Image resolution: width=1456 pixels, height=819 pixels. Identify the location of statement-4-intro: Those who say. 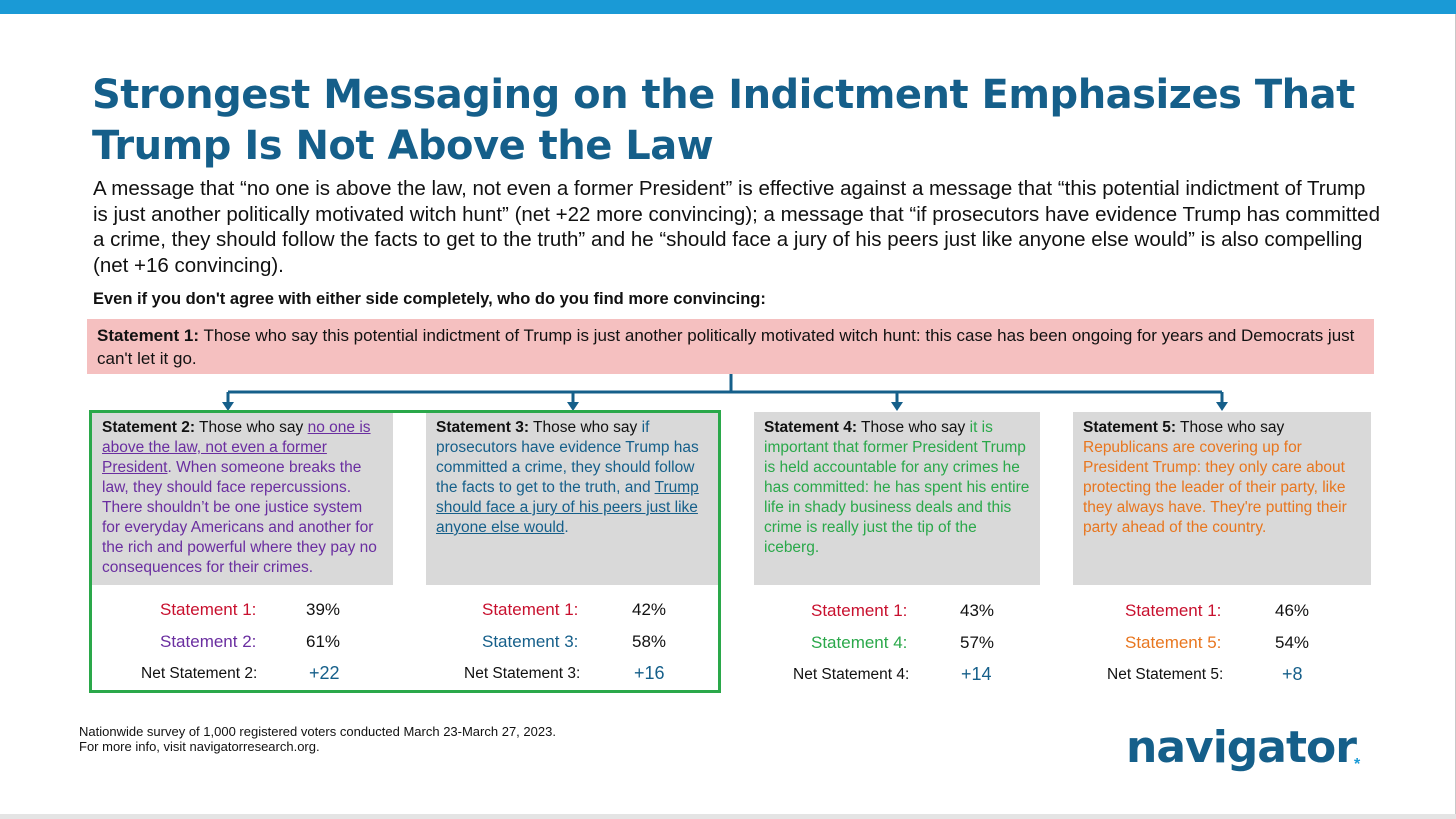
(913, 427).